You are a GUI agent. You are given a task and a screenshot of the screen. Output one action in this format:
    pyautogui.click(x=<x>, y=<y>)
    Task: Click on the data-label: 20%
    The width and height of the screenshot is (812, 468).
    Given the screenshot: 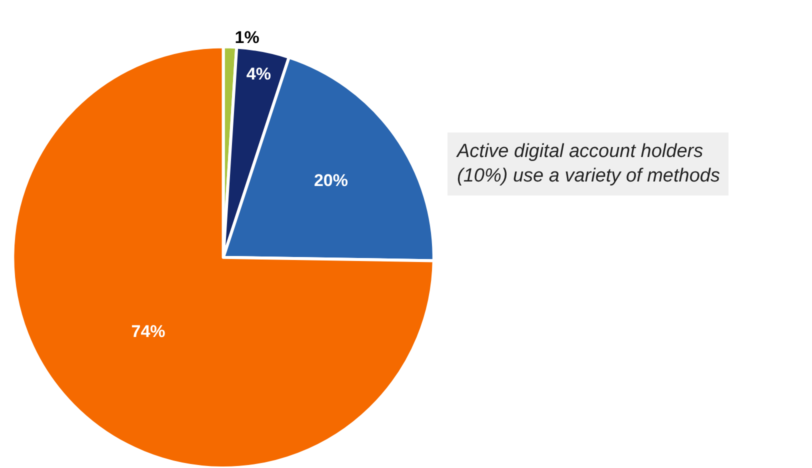 What is the action you would take?
    pyautogui.click(x=331, y=180)
    